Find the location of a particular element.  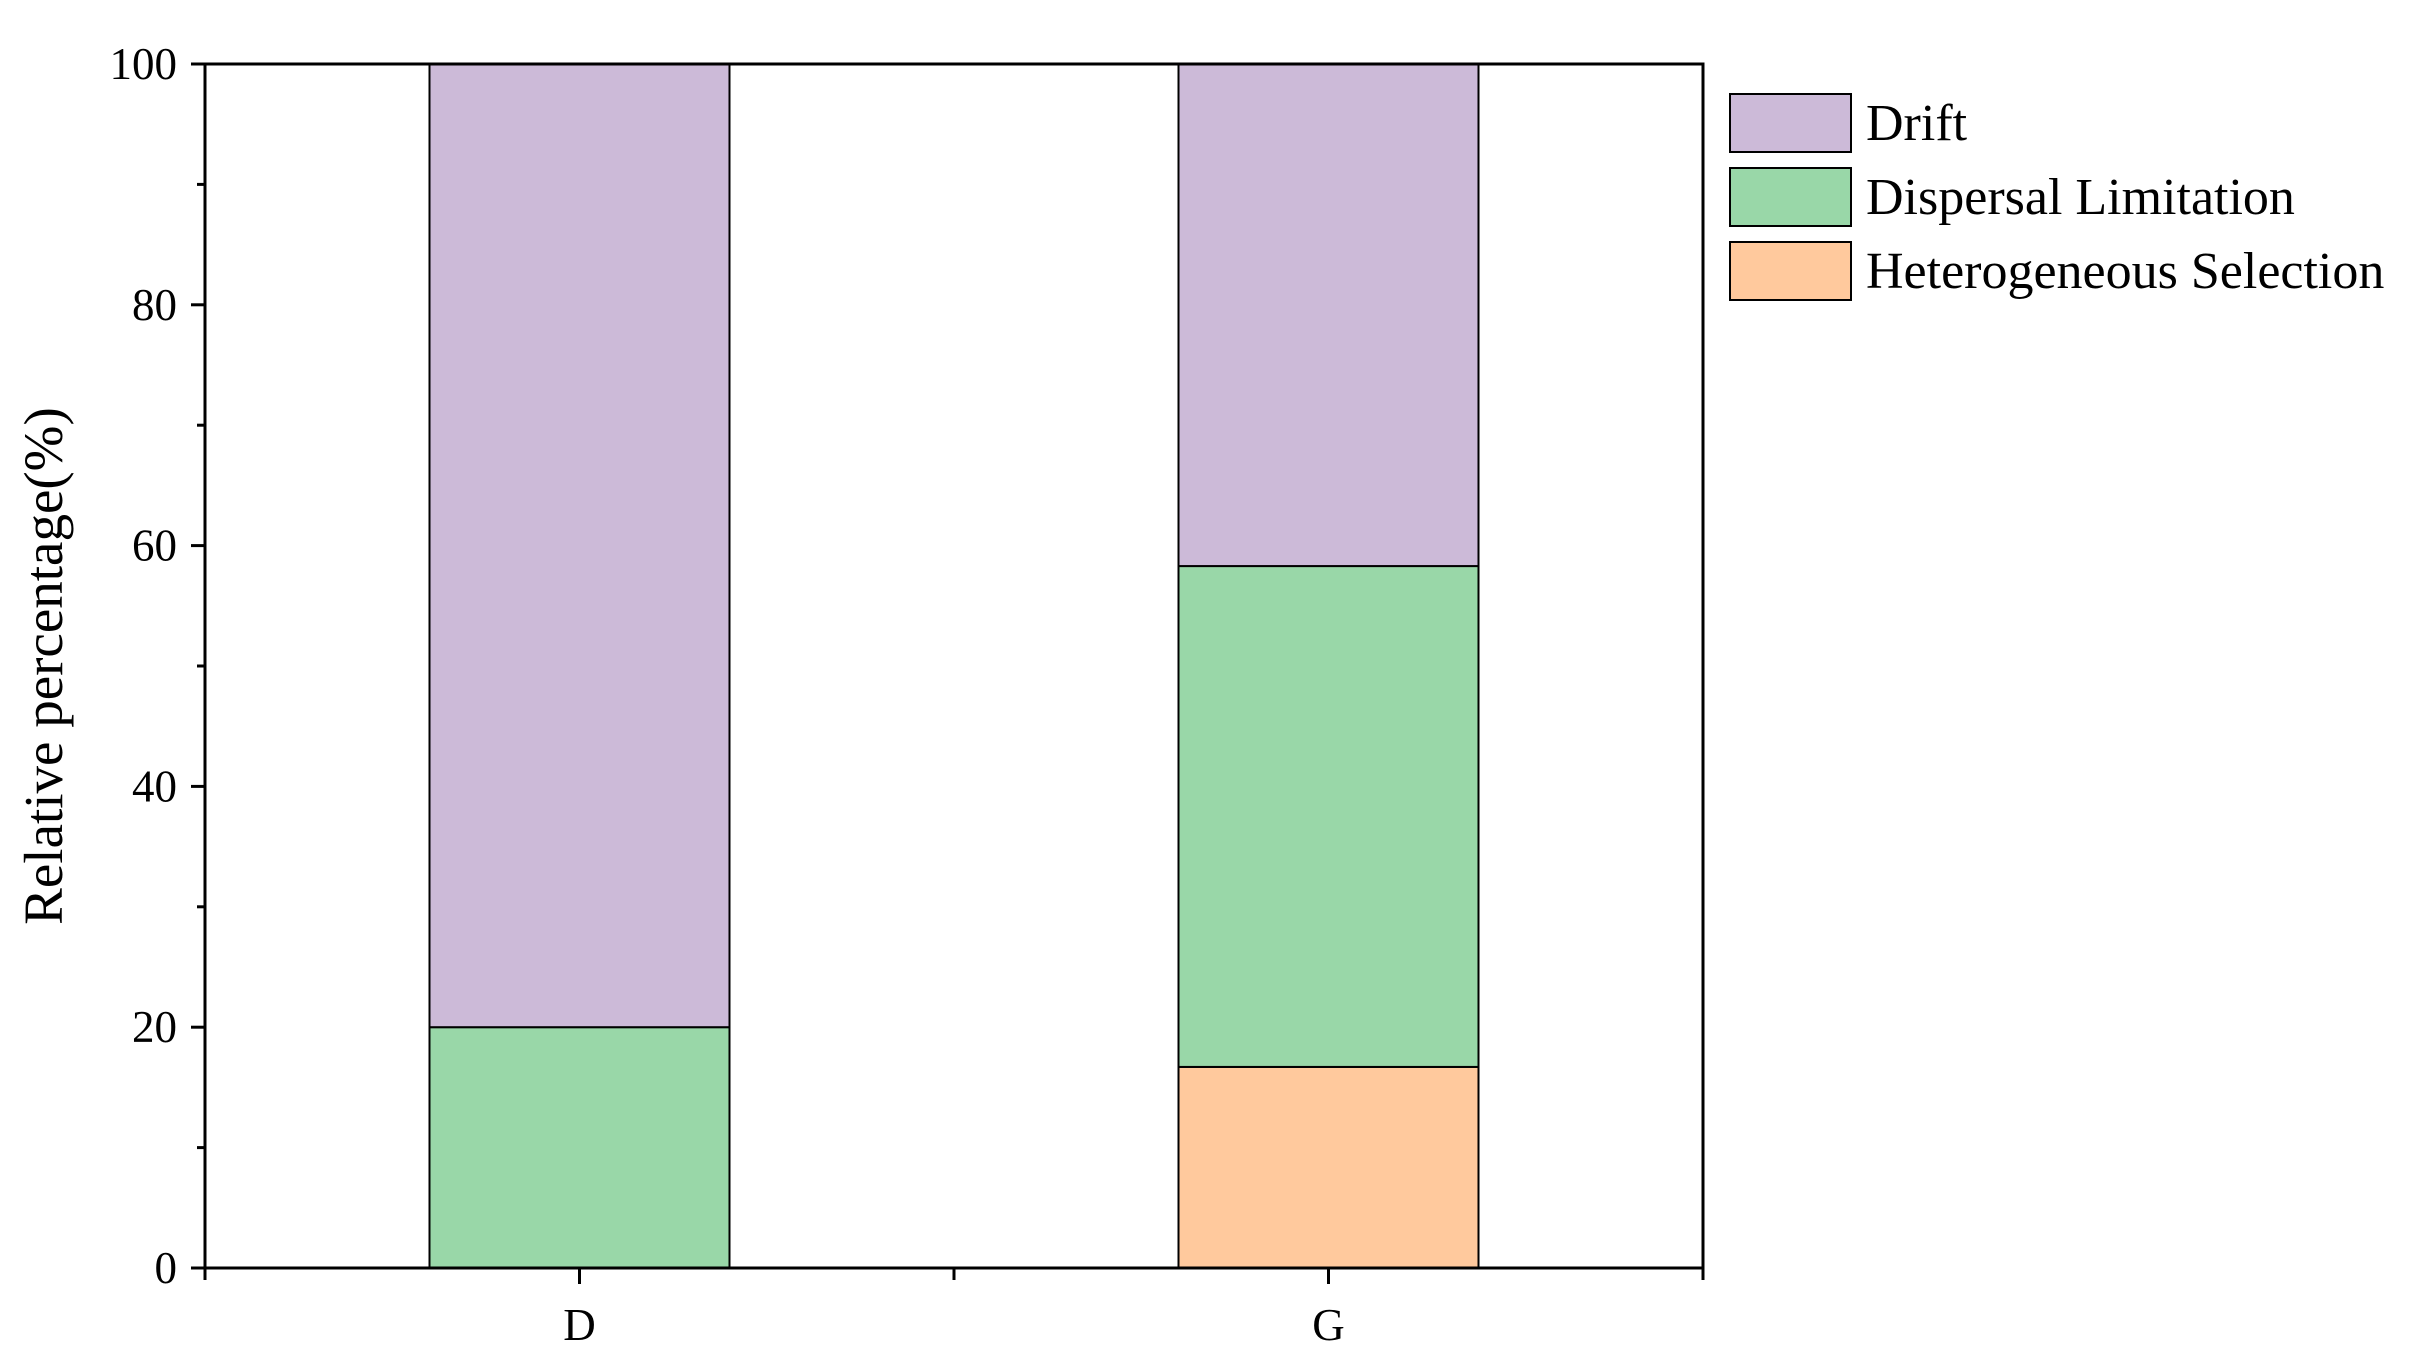

legend-swatch-heterogeneous-selection is located at coordinates (1790, 271).